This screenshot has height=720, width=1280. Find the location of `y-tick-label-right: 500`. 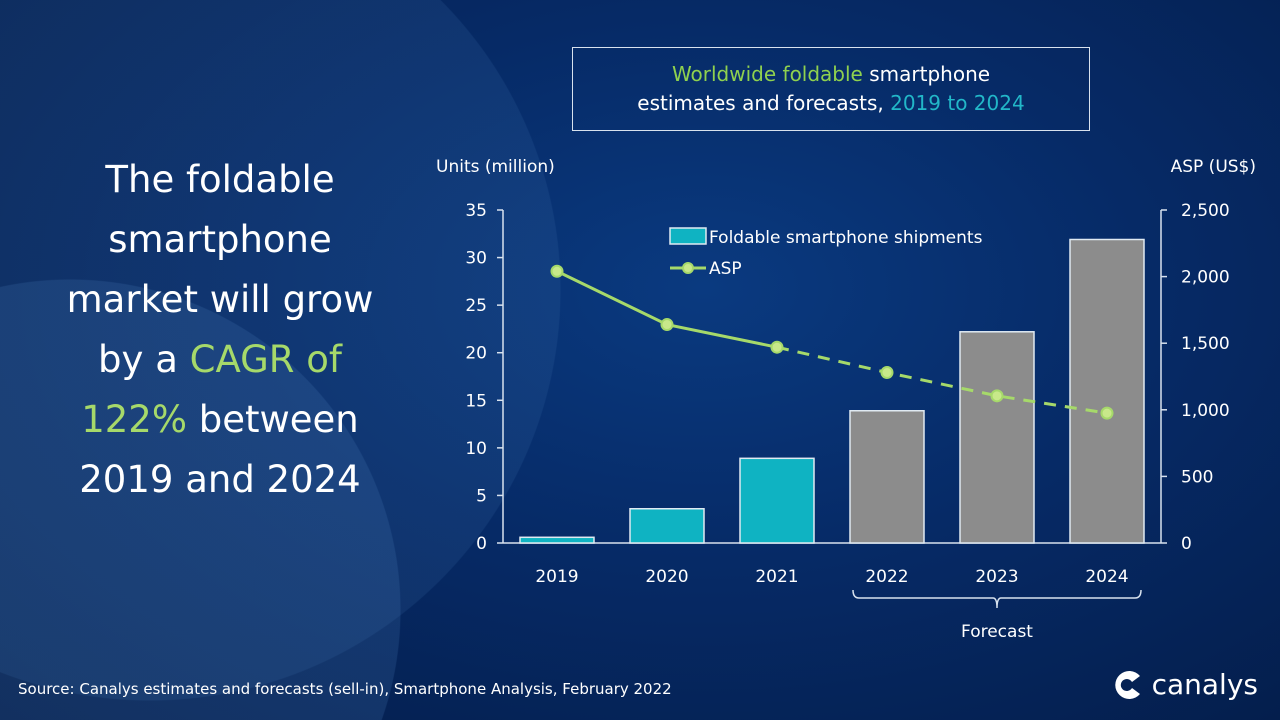

y-tick-label-right: 500 is located at coordinates (1197, 477).